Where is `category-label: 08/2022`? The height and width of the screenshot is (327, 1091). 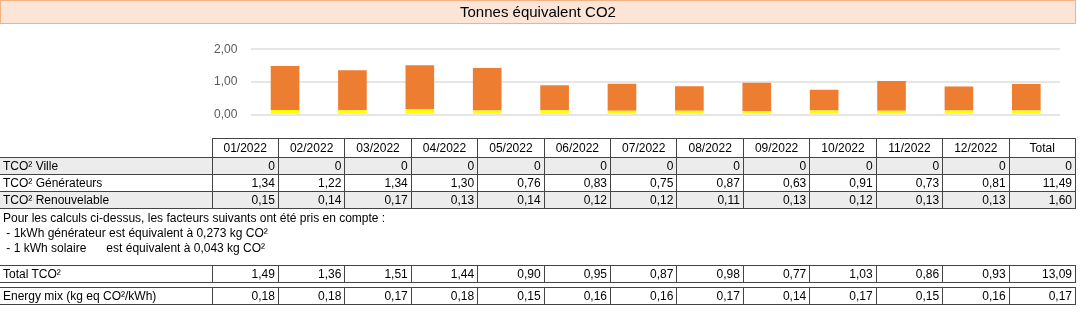 category-label: 08/2022 is located at coordinates (710, 147).